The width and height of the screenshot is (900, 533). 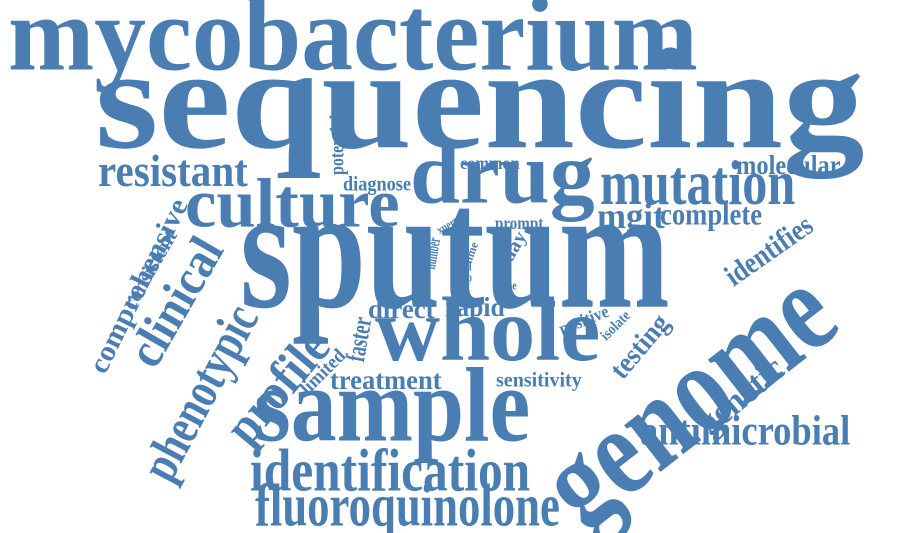 I want to click on word-resistant: resistant, so click(x=173, y=170).